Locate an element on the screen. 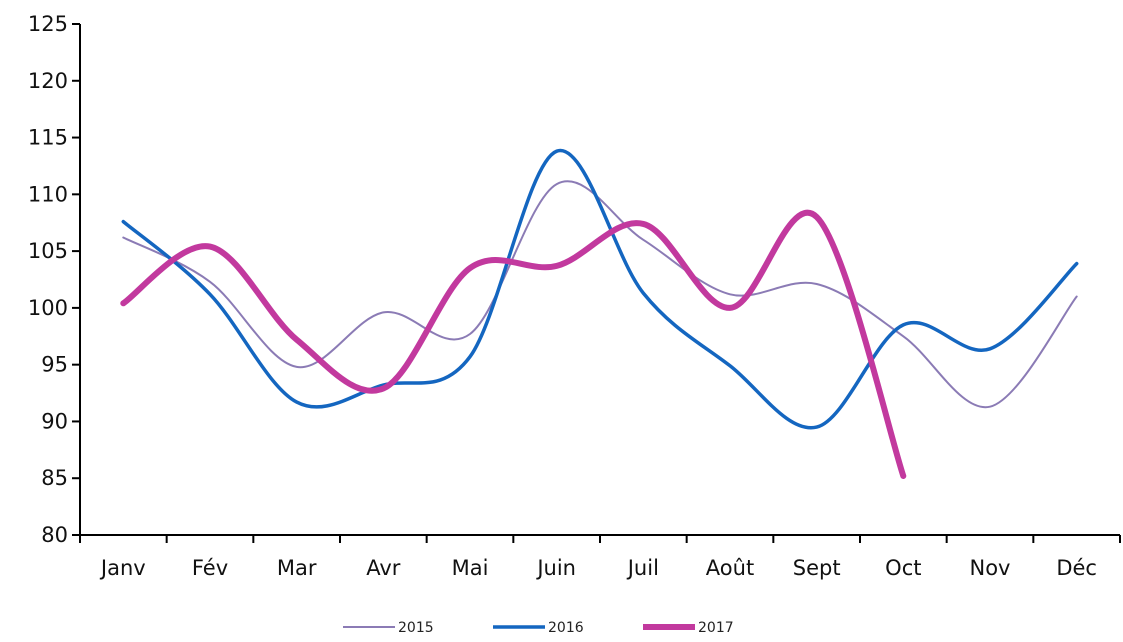  x-tick-label: Août is located at coordinates (730, 568).